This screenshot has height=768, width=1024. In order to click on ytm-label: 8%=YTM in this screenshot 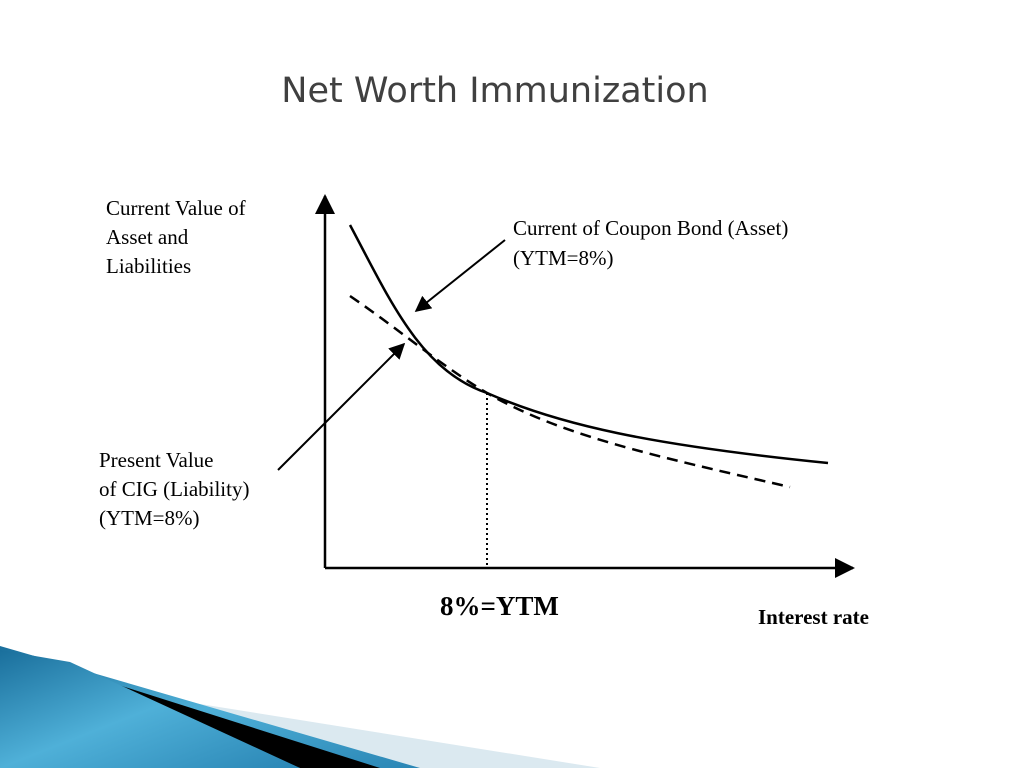, I will do `click(499, 606)`.